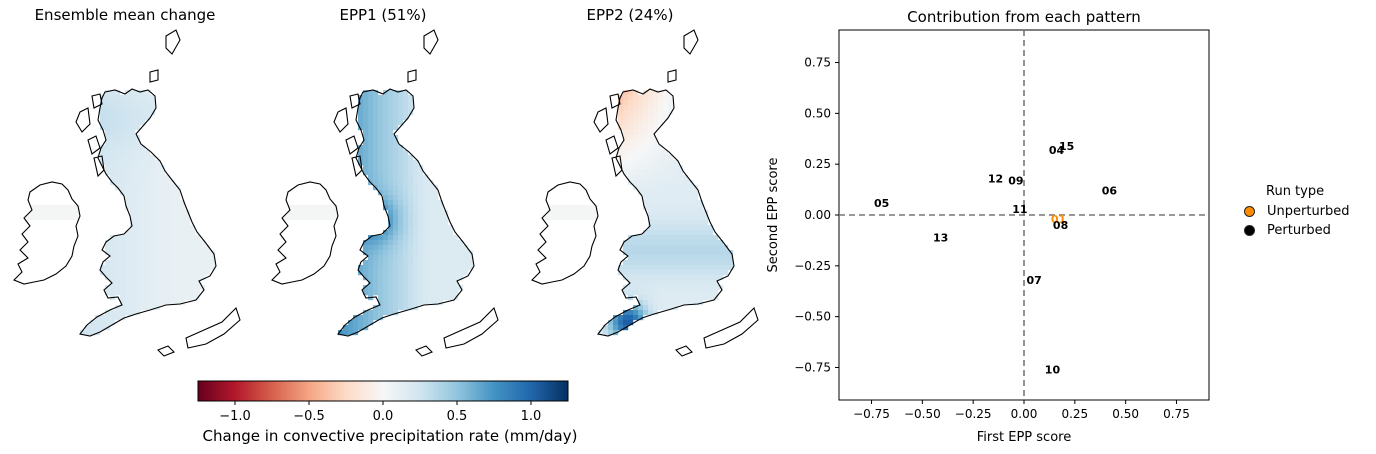 This screenshot has width=1376, height=454. Describe the element at coordinates (1066, 146) in the screenshot. I see `point-label: 15` at that location.